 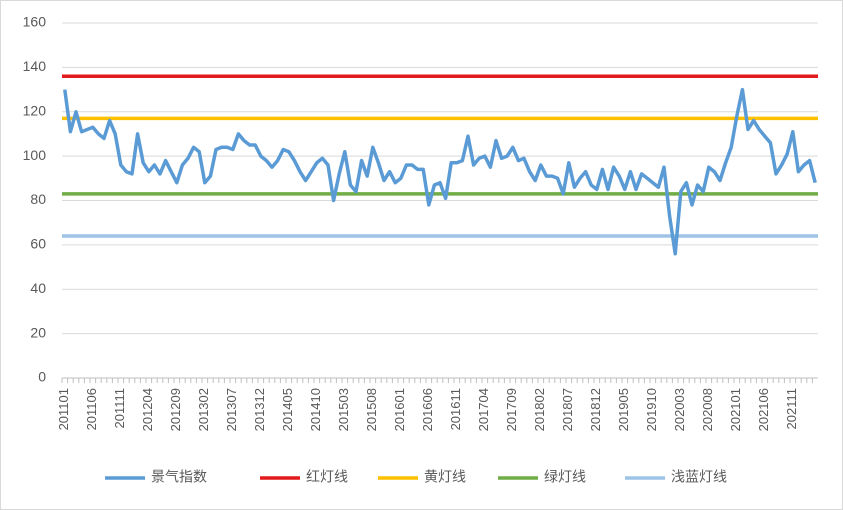 What do you see at coordinates (287, 409) in the screenshot?
I see `x-tick-label: 201405` at bounding box center [287, 409].